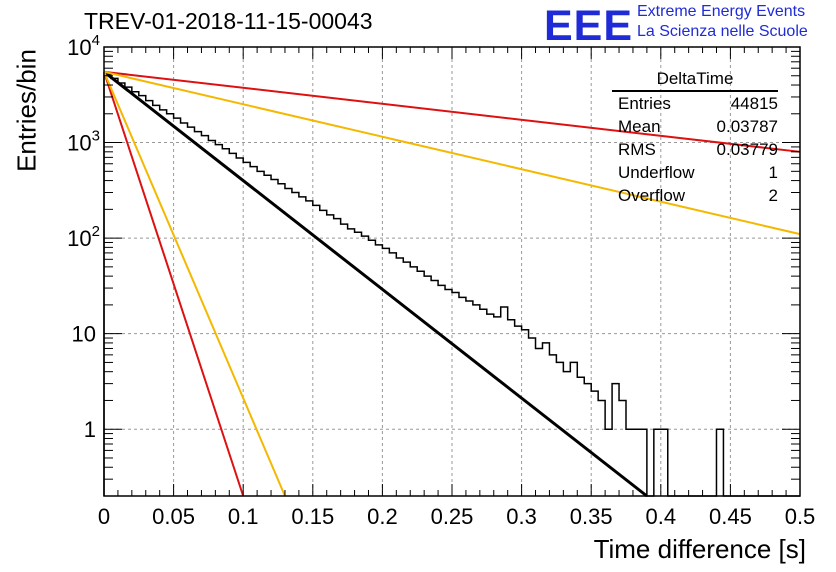 Image resolution: width=836 pixels, height=572 pixels. I want to click on stats-row-entries: Entries 44815, so click(695, 103).